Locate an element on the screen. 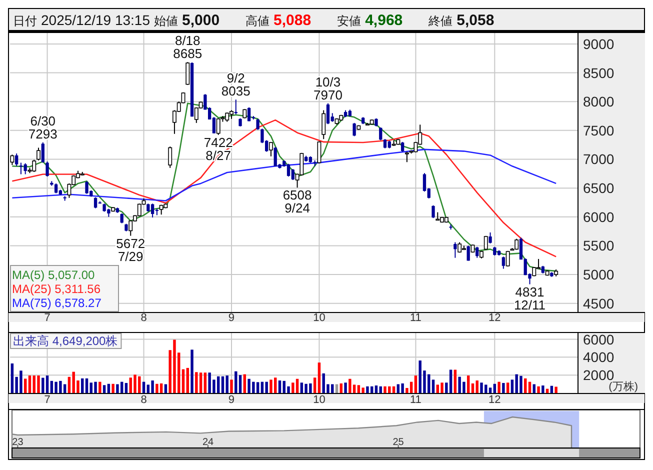  annotation: 7422 is located at coordinates (218, 142).